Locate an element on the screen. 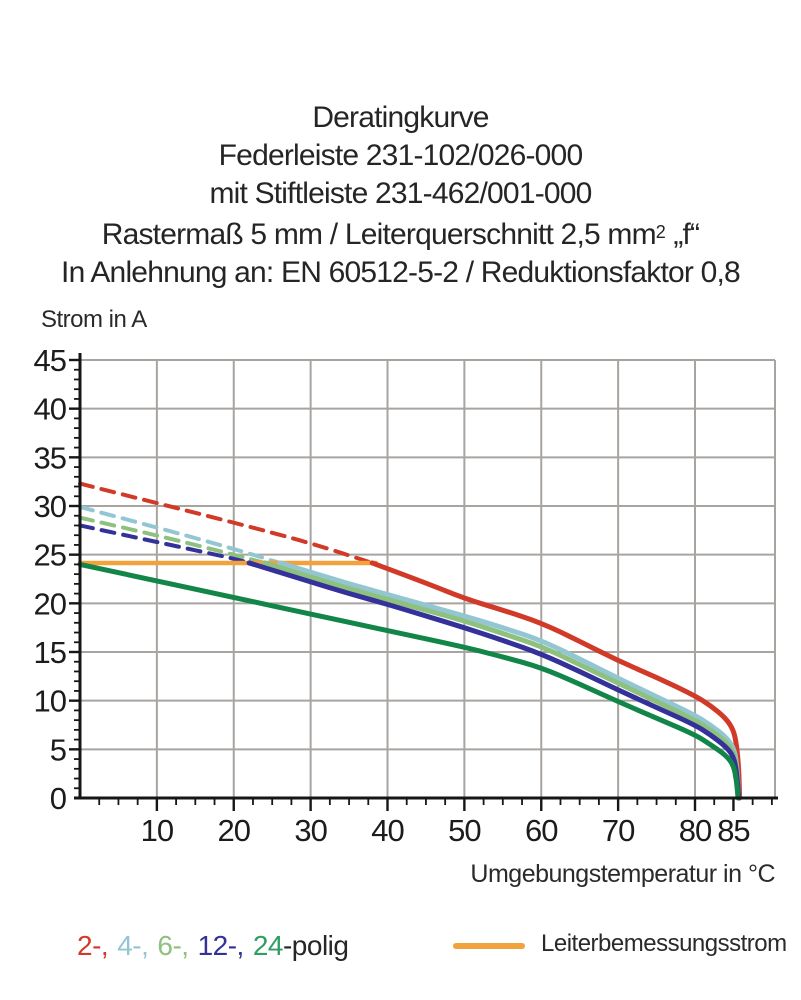 The height and width of the screenshot is (1000, 801). rated-current-legend: Leiterbemessungsstrom is located at coordinates (620, 944).